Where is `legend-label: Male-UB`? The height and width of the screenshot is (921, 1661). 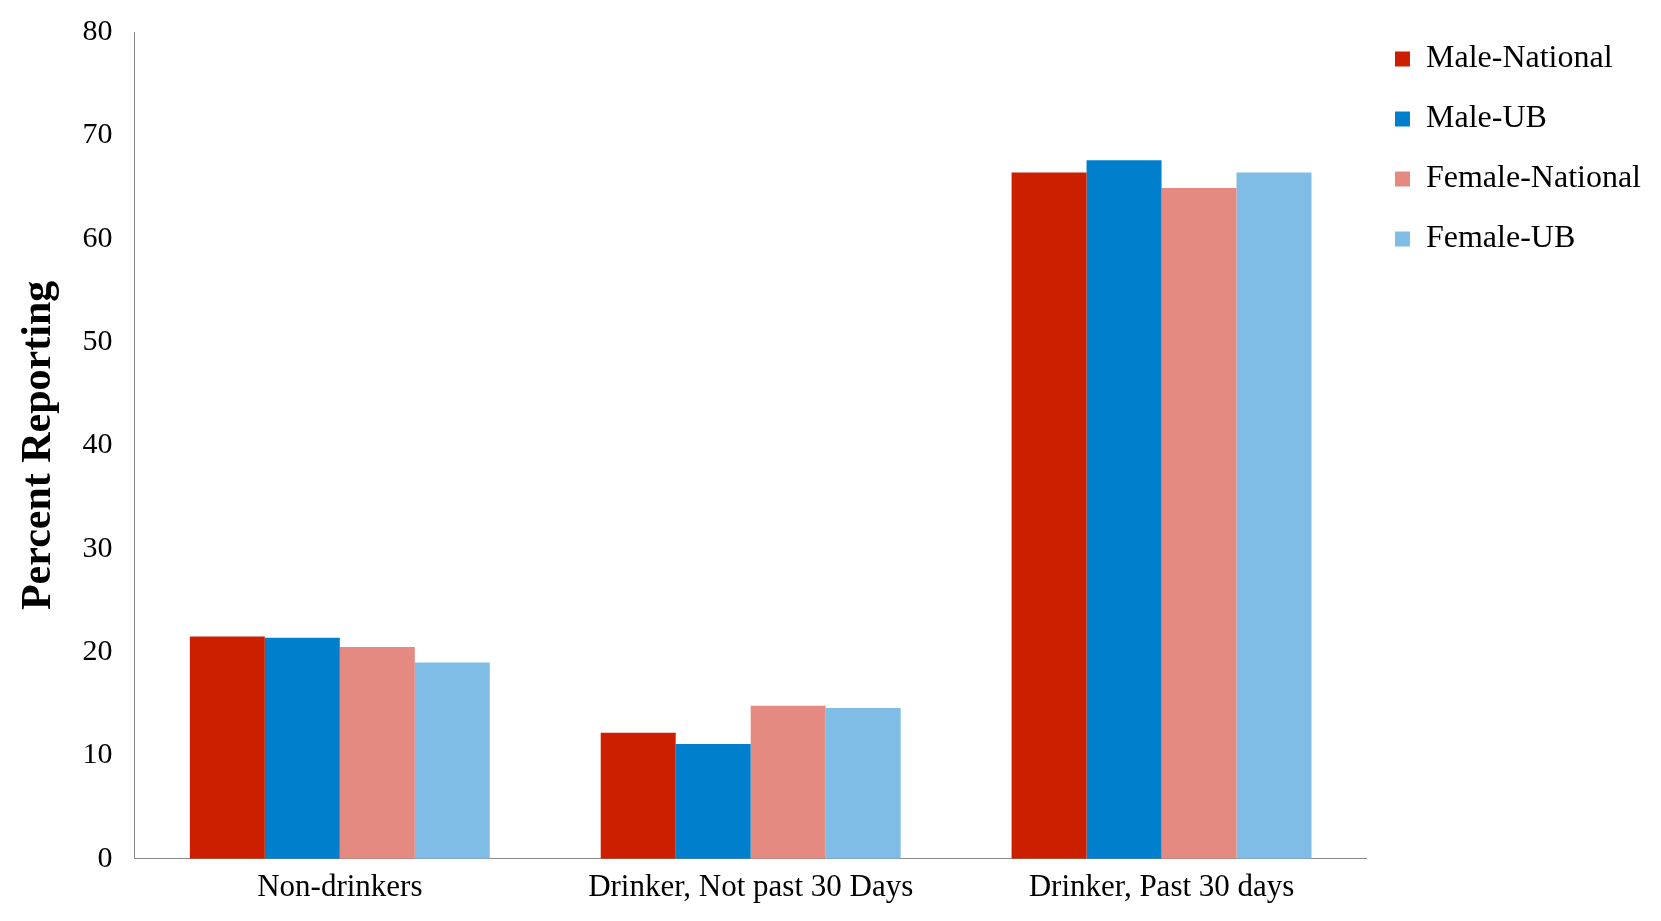 legend-label: Male-UB is located at coordinates (1486, 116).